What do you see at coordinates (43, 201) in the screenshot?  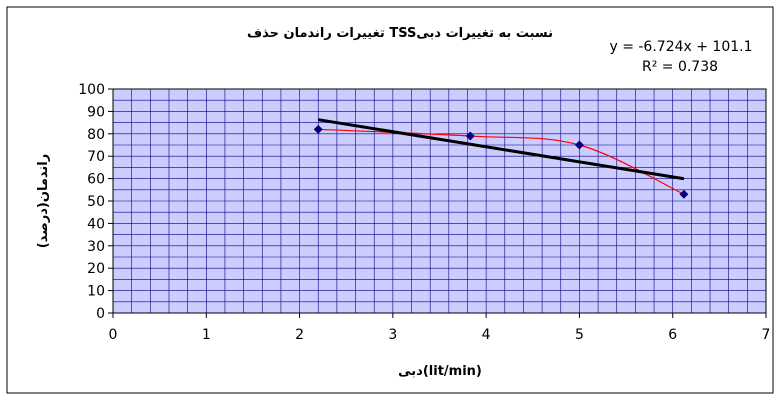 I see `y-axis-label: راندمان(درصد)` at bounding box center [43, 201].